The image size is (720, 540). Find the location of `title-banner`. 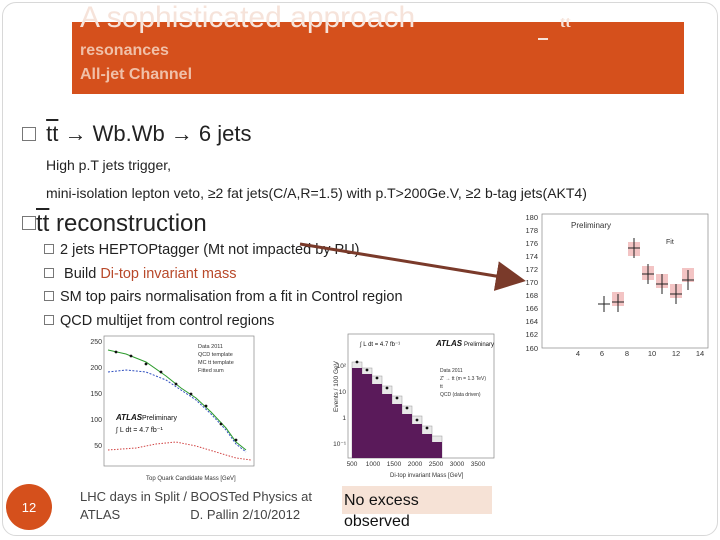

title-banner is located at coordinates (378, 58).